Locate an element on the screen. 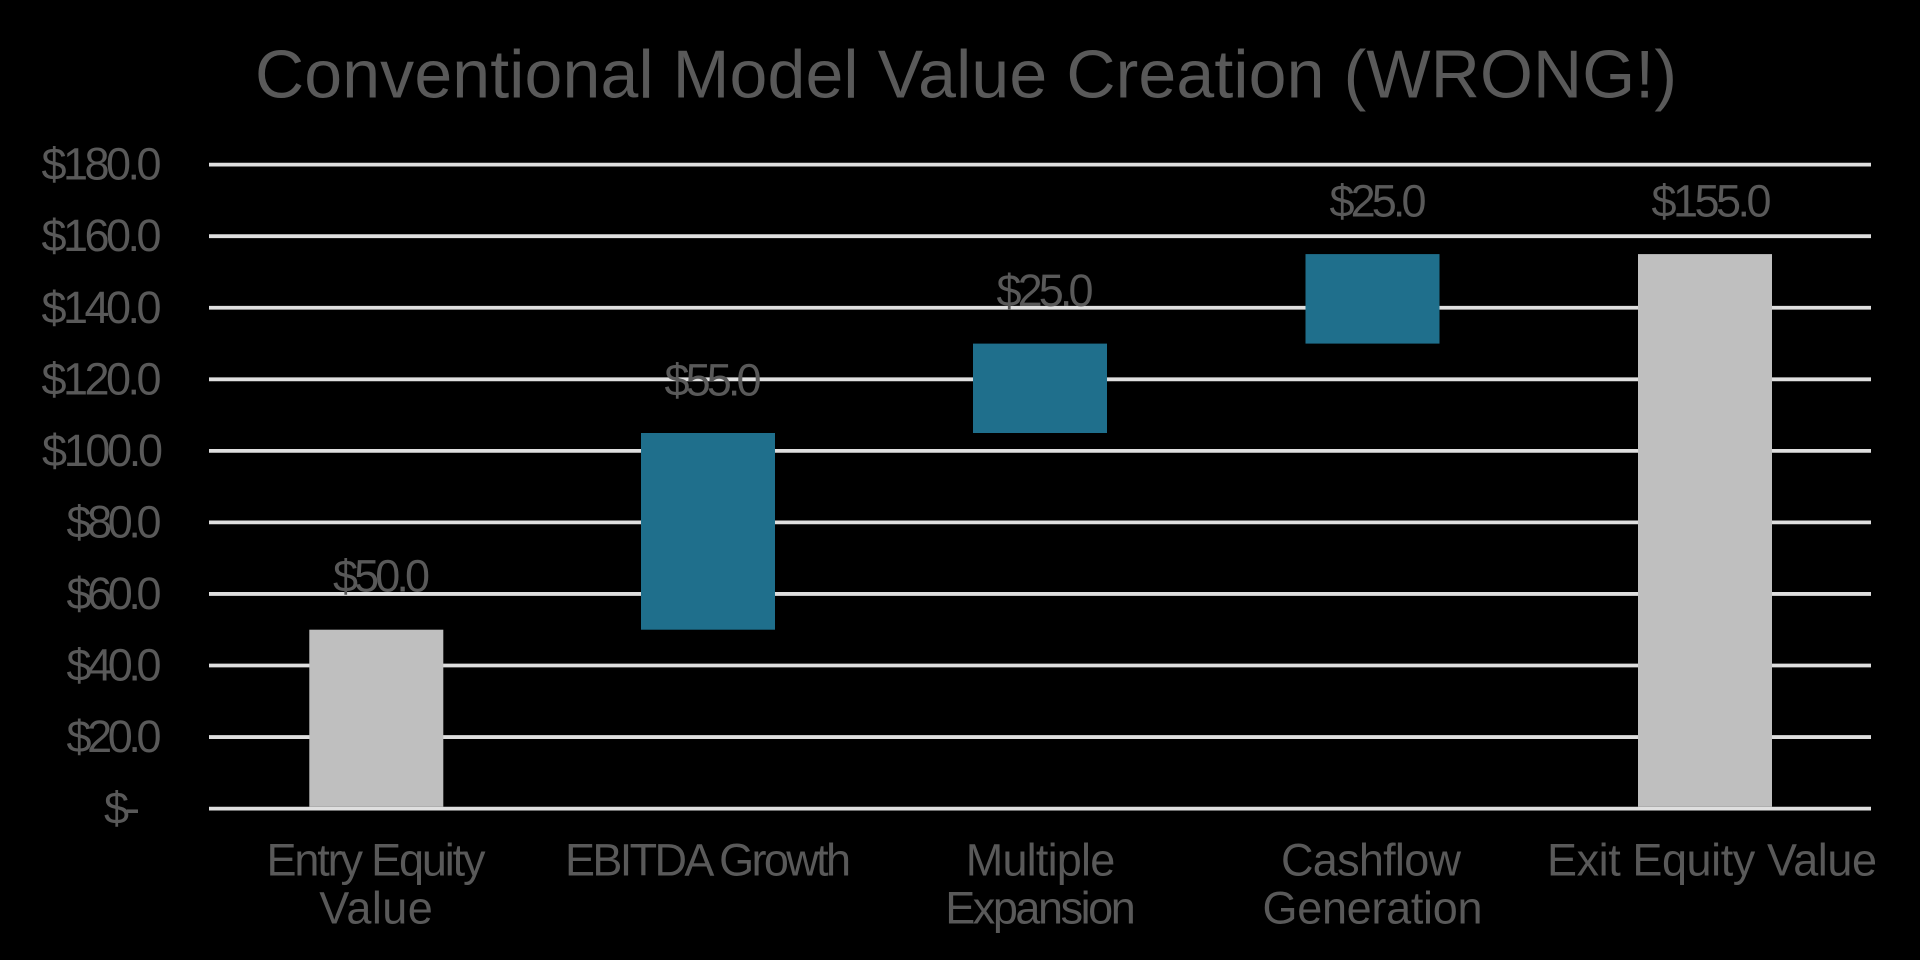 This screenshot has width=1920, height=960. svg-text: $20.0 is located at coordinates (114, 736).